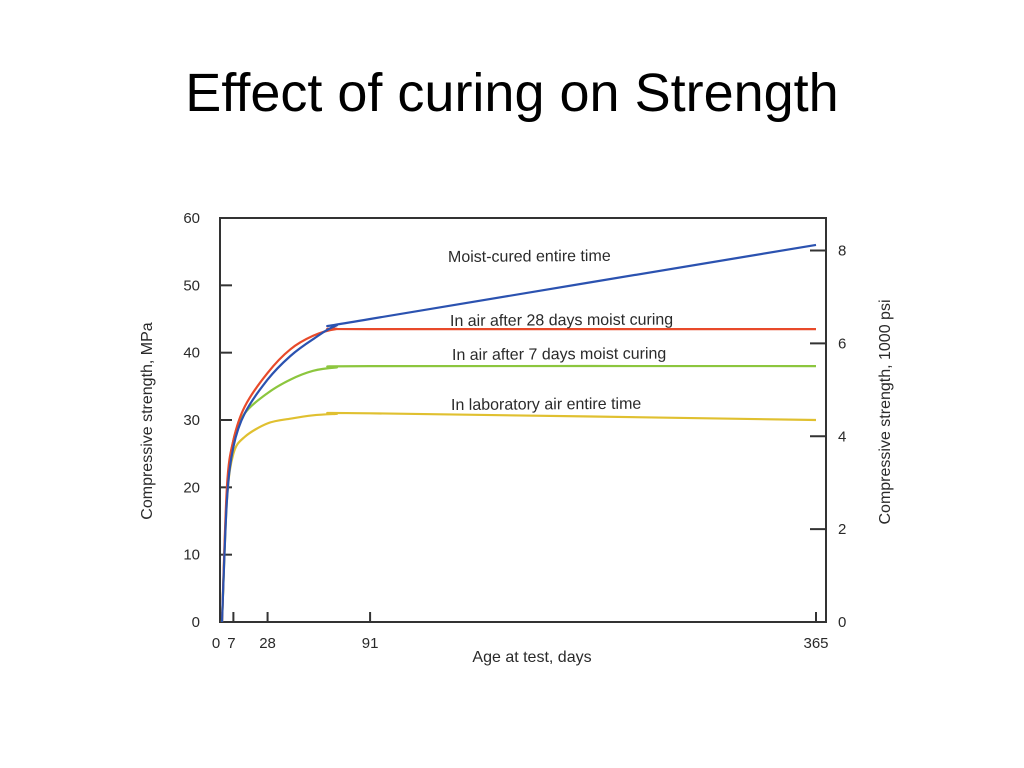  I want to click on annotation-moist-cured: Moist-cured entire time, so click(529, 257).